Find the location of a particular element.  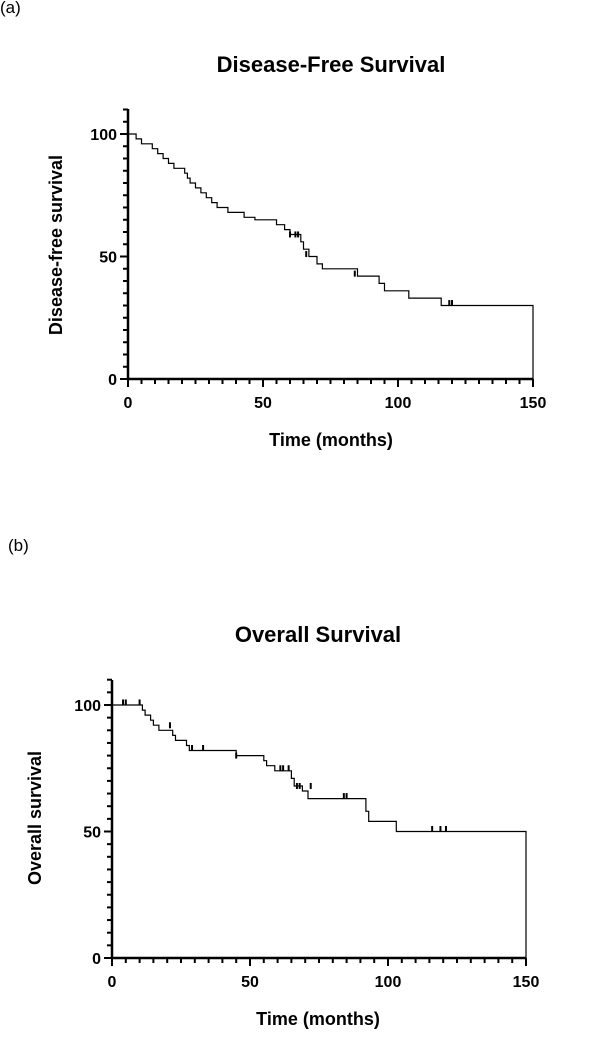

y-axis-label: Disease-free survival is located at coordinates (56, 245).